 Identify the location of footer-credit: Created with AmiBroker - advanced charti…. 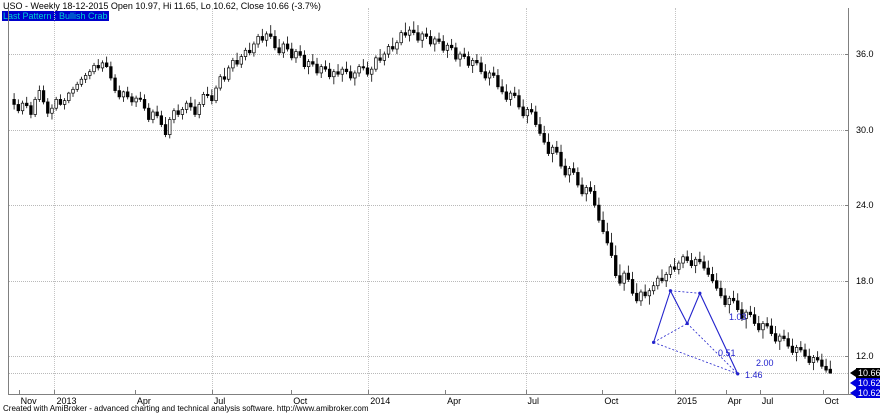
(186, 408).